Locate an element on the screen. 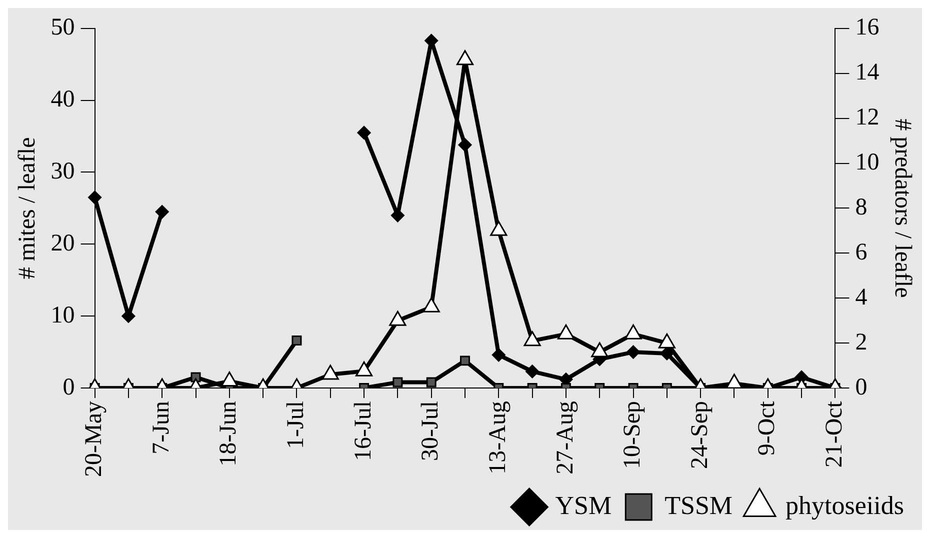  y2-tick-label: 12 is located at coordinates (867, 117).